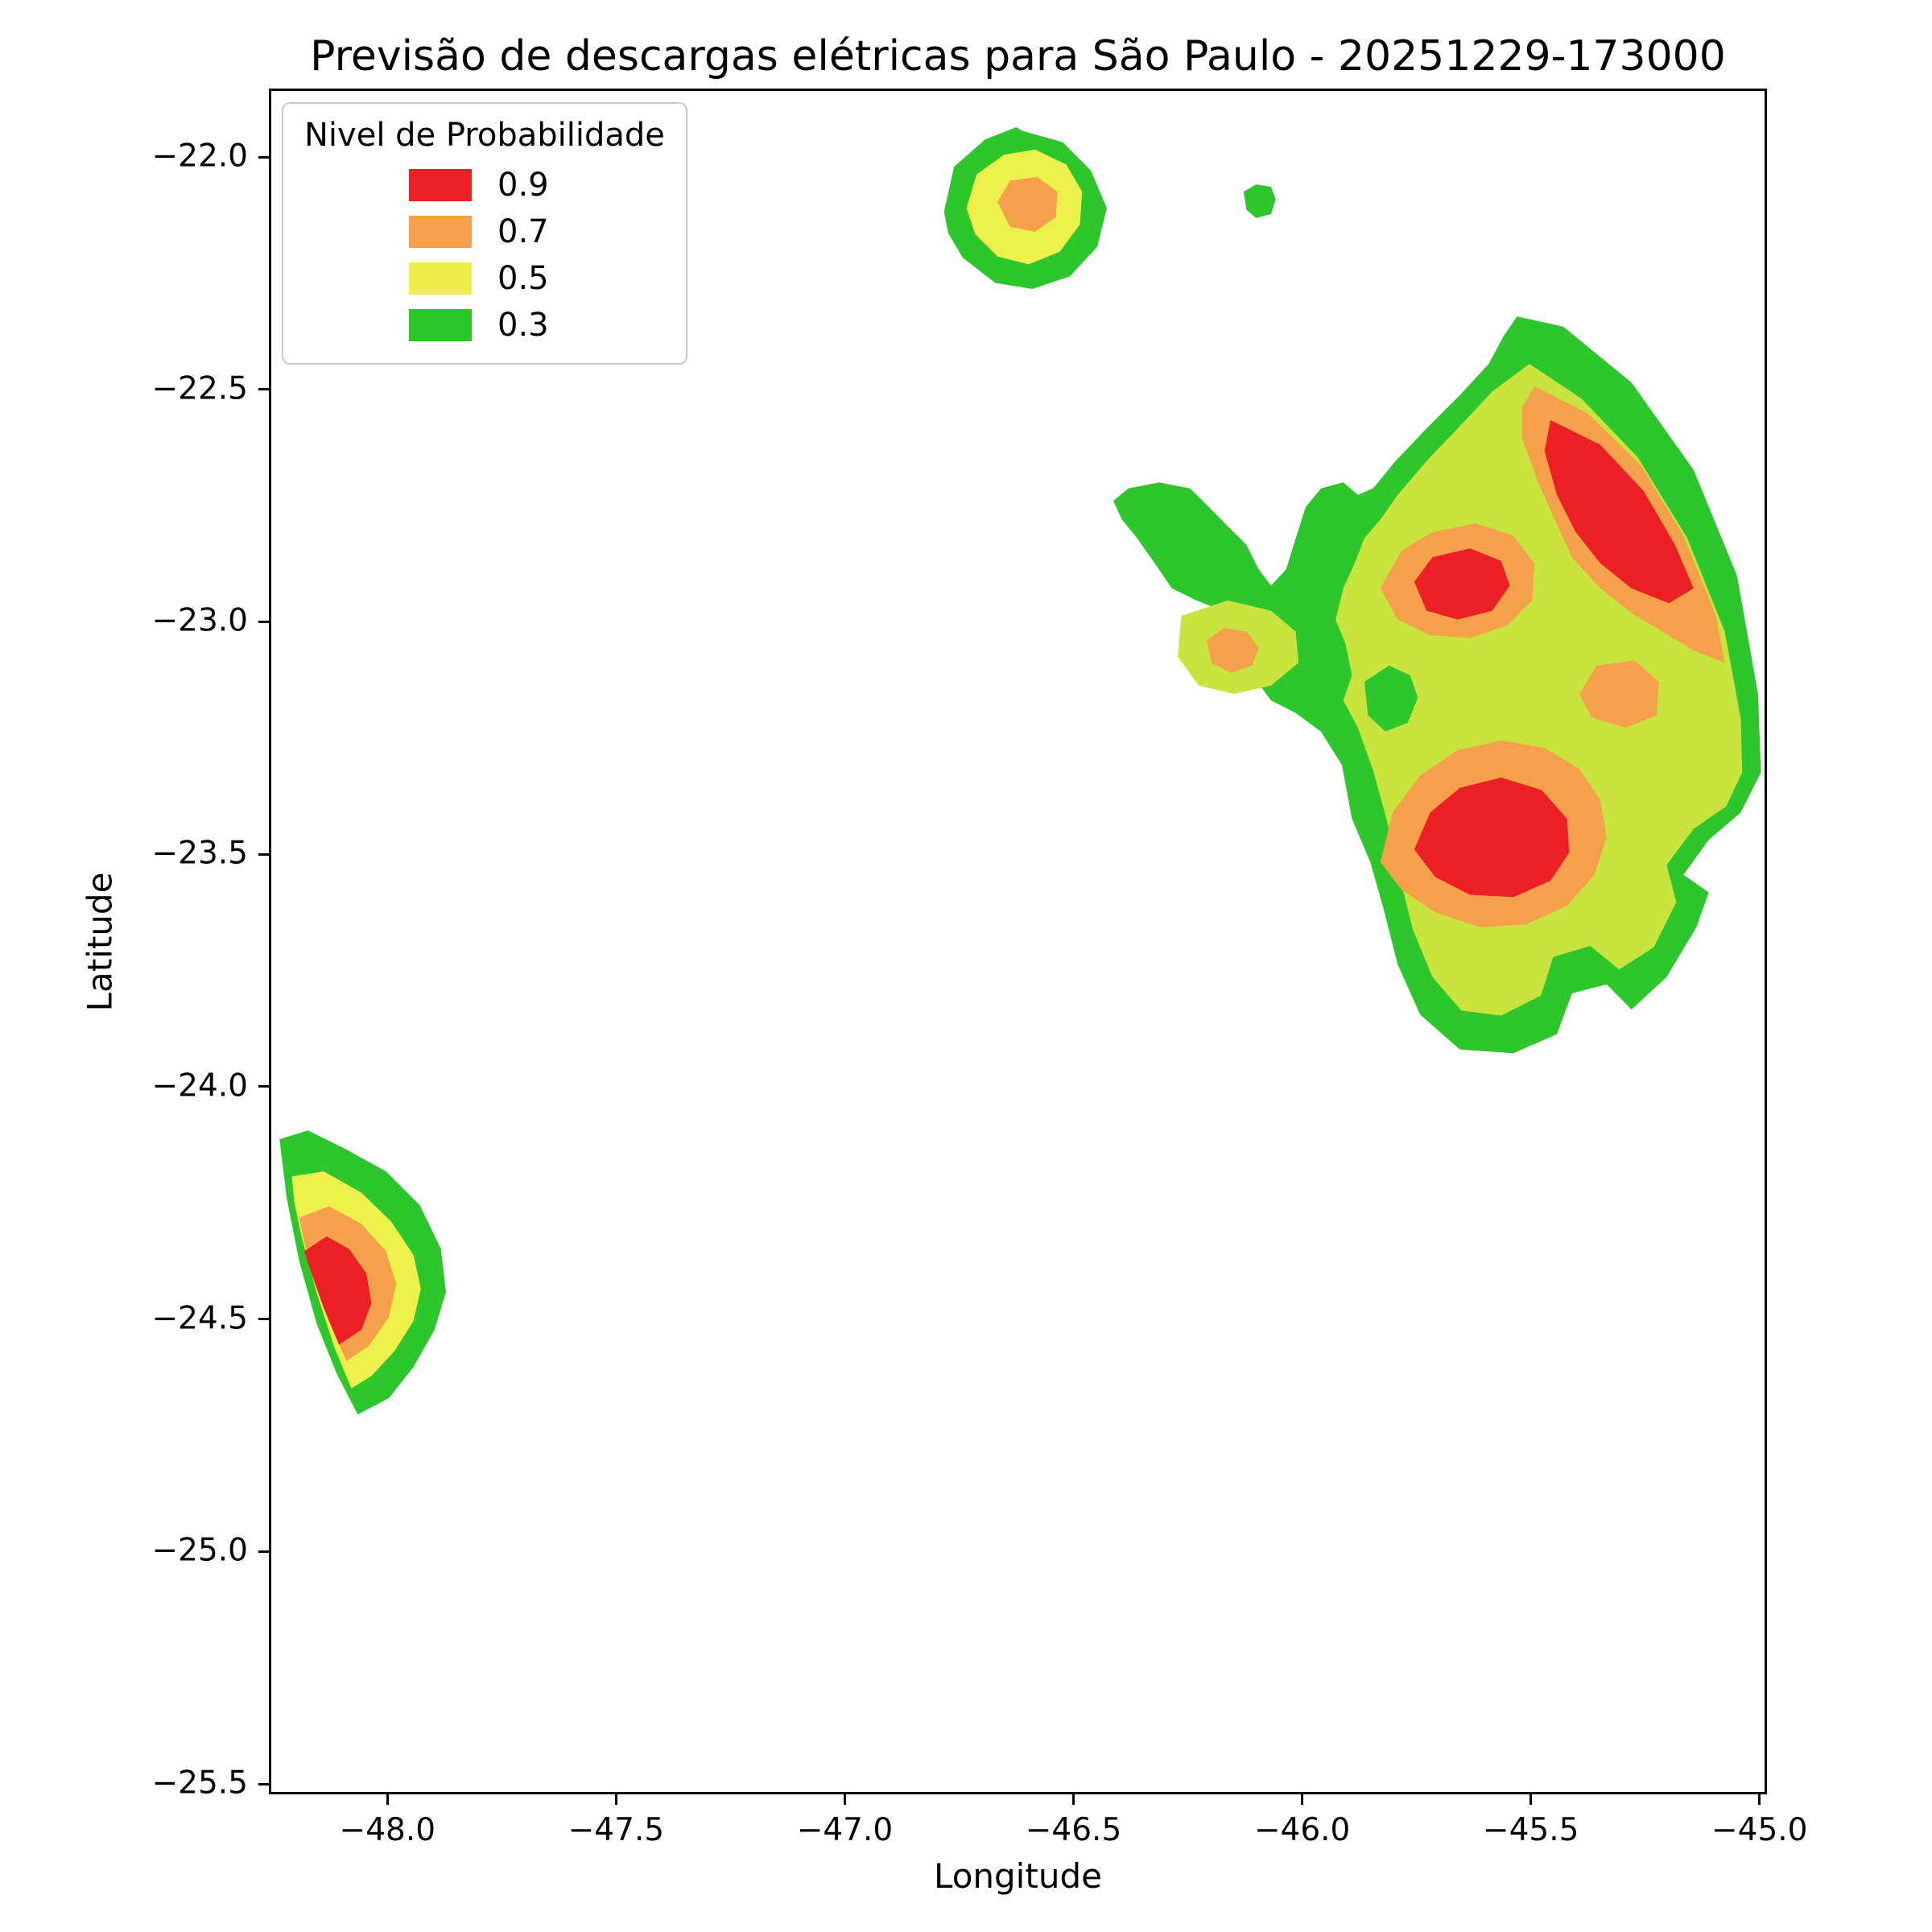 This screenshot has width=1932, height=1932. Describe the element at coordinates (1391, 698) in the screenshot. I see `contour-region-interior-green-island-p03` at that location.